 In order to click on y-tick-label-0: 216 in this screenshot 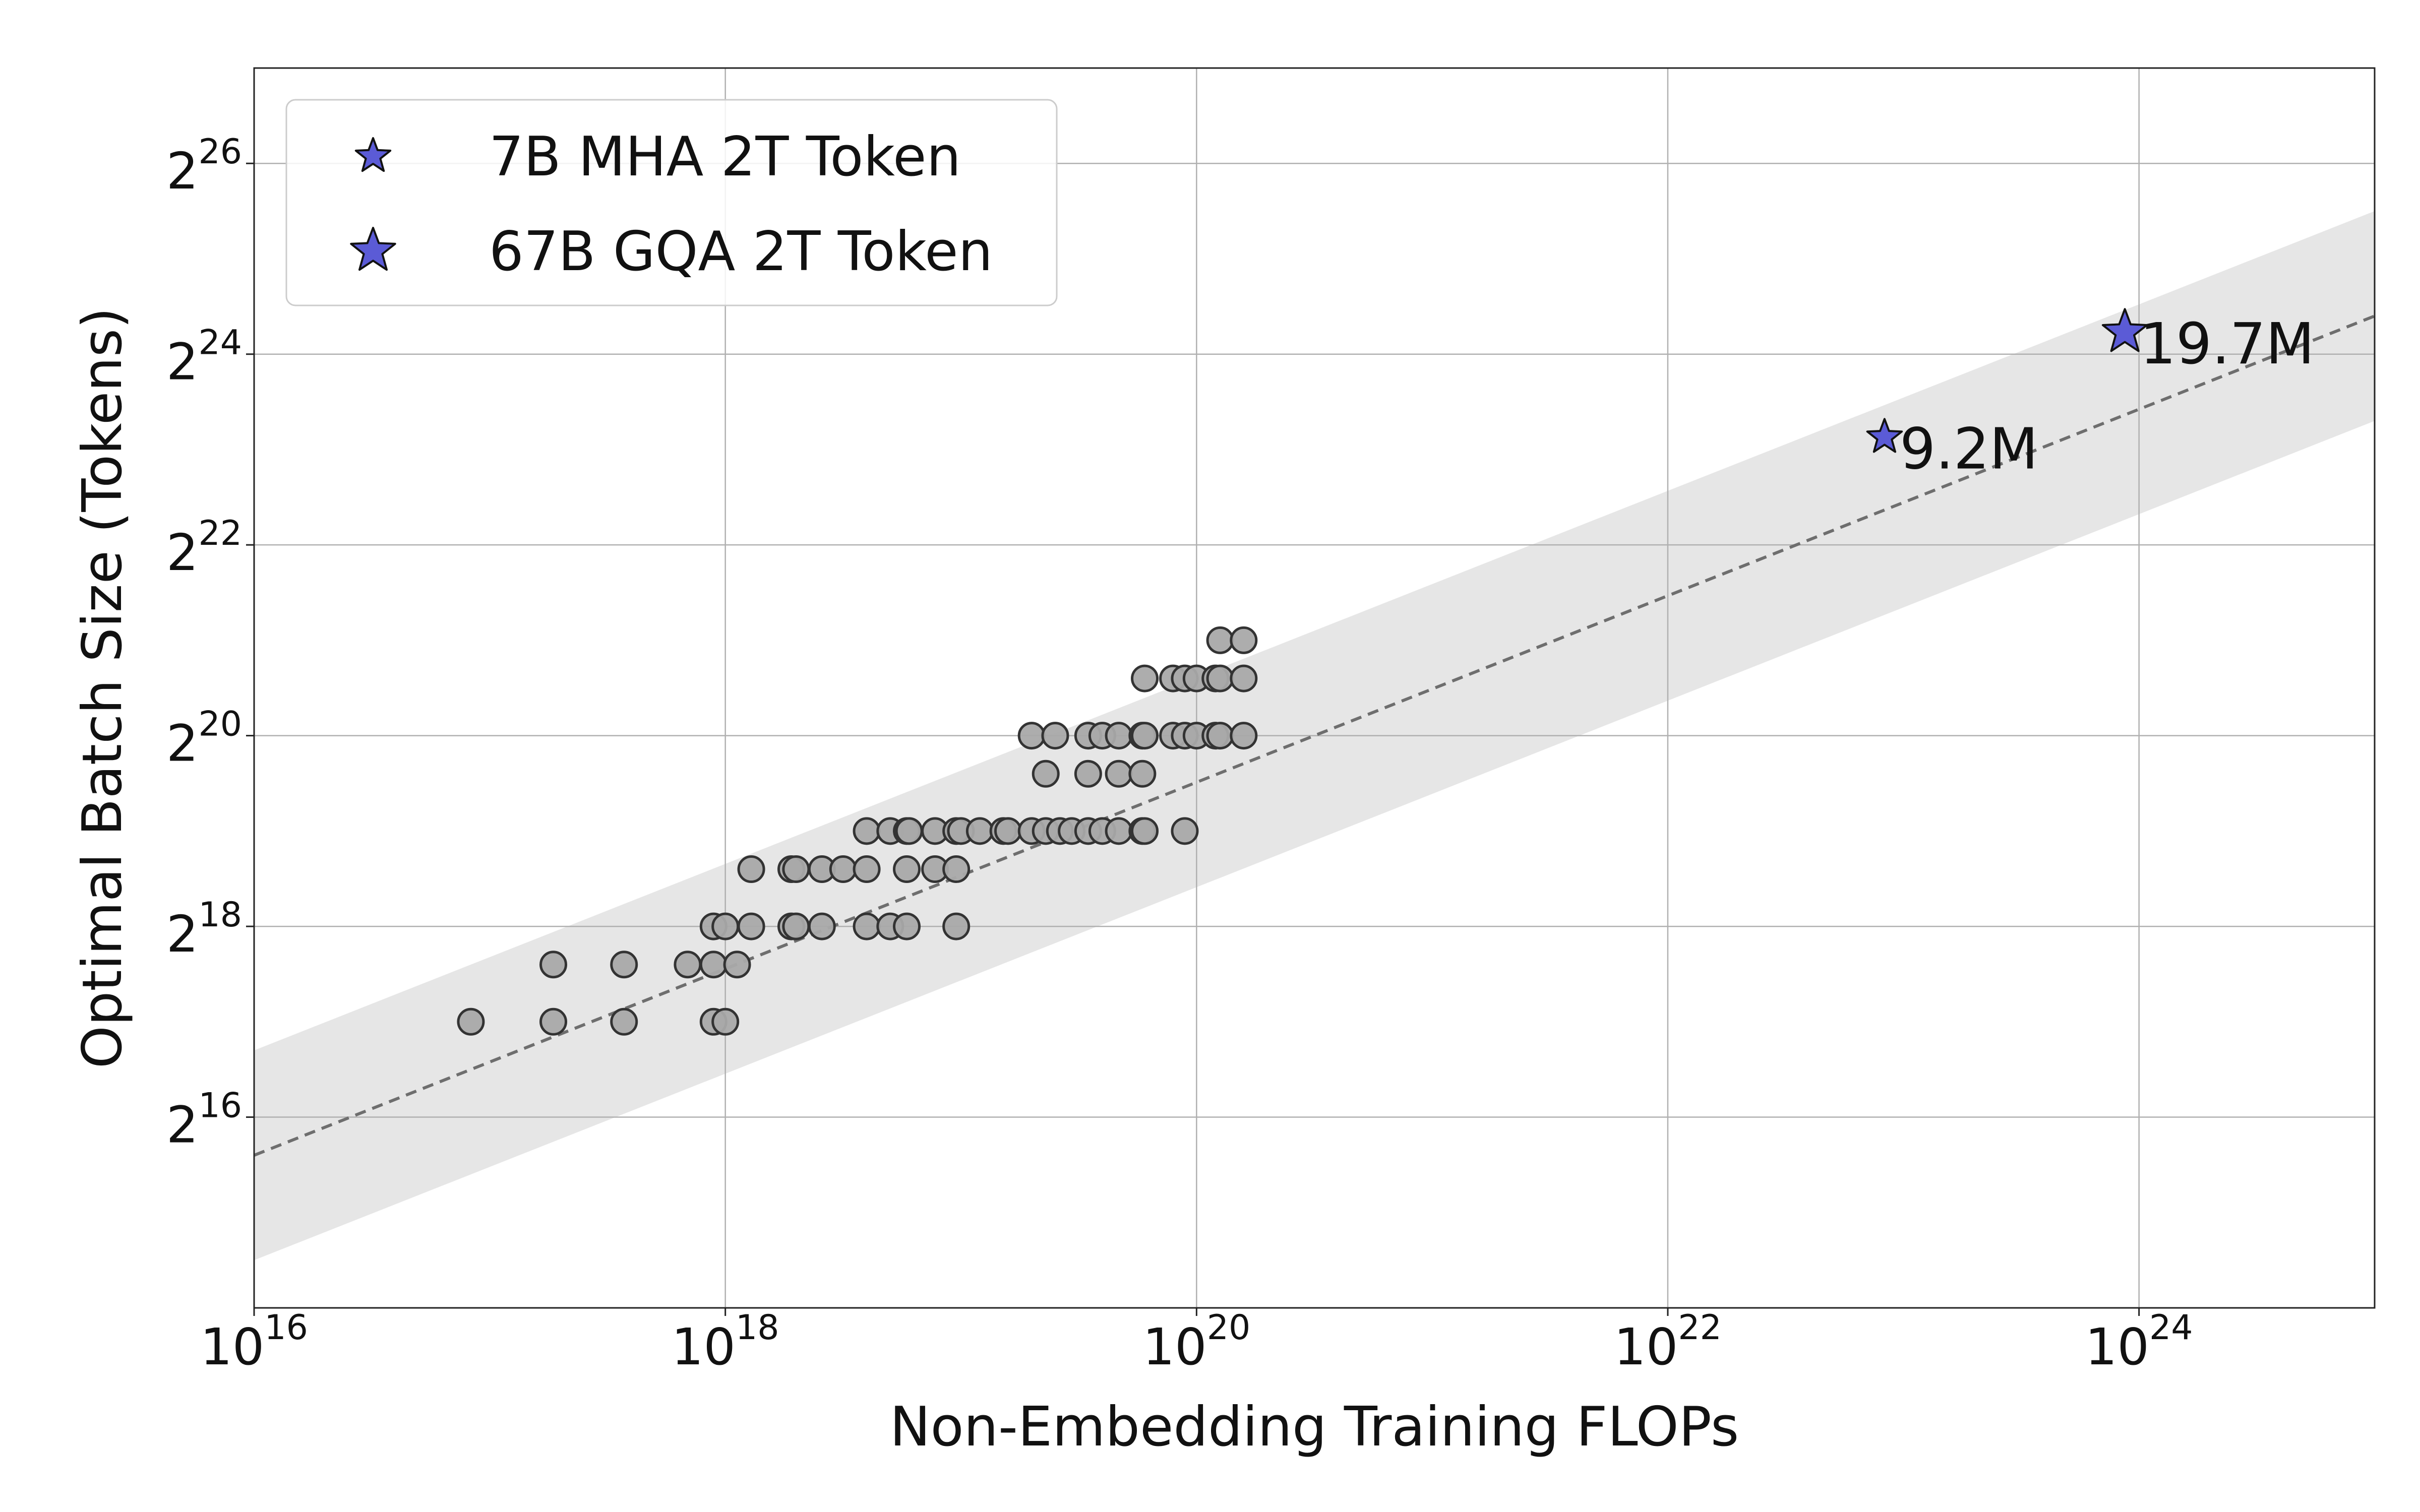, I will do `click(204, 1120)`.